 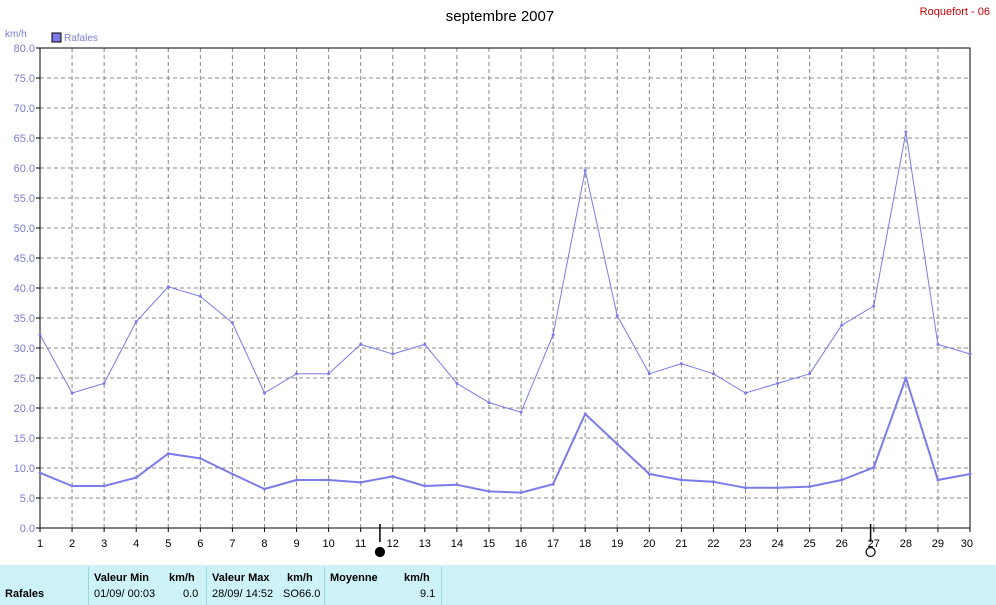 What do you see at coordinates (24, 199) in the screenshot?
I see `y-tick-label: 55.0` at bounding box center [24, 199].